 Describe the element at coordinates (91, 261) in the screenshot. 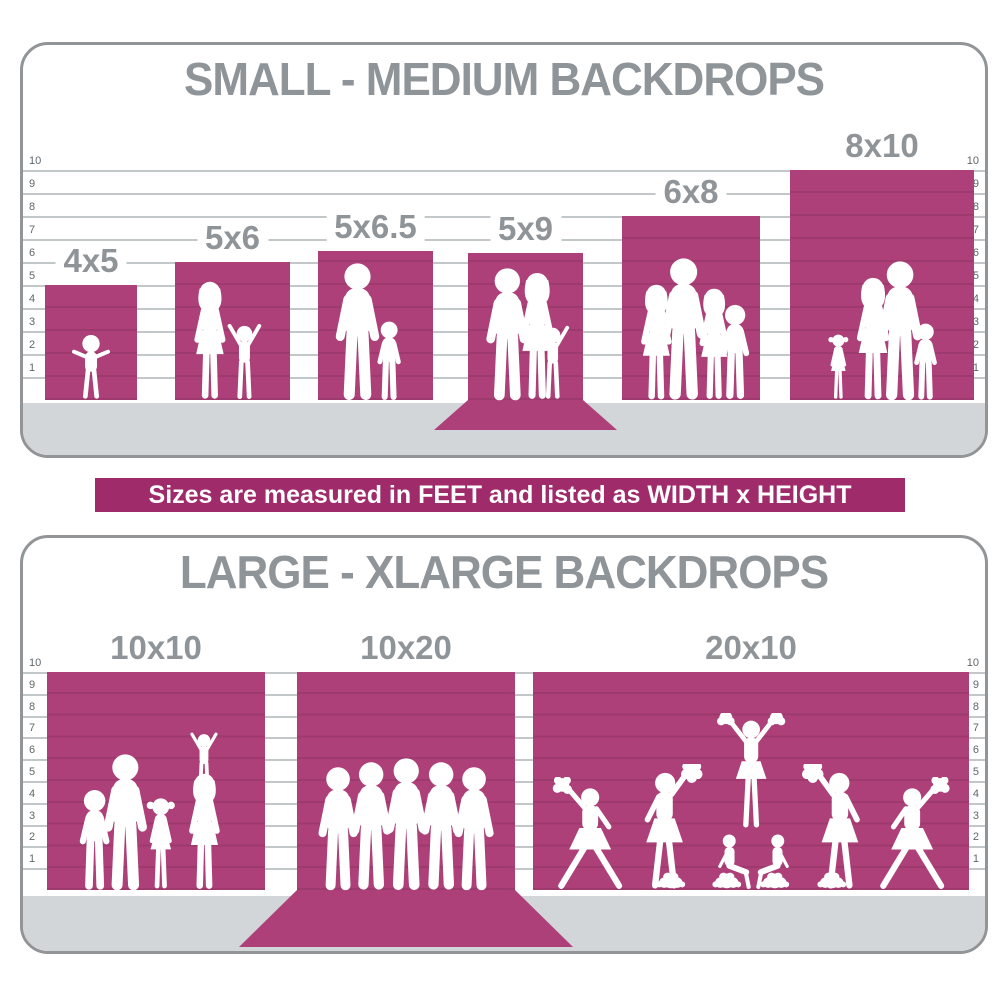

I see `backdrop-size-label: 4x5` at that location.